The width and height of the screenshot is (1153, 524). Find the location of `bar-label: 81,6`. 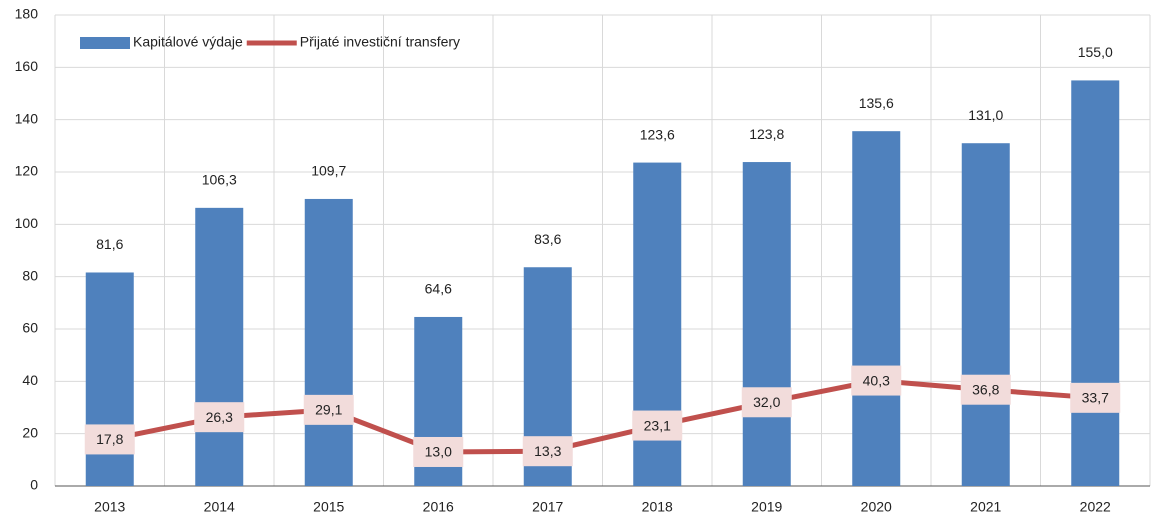

bar-label: 81,6 is located at coordinates (109, 244).